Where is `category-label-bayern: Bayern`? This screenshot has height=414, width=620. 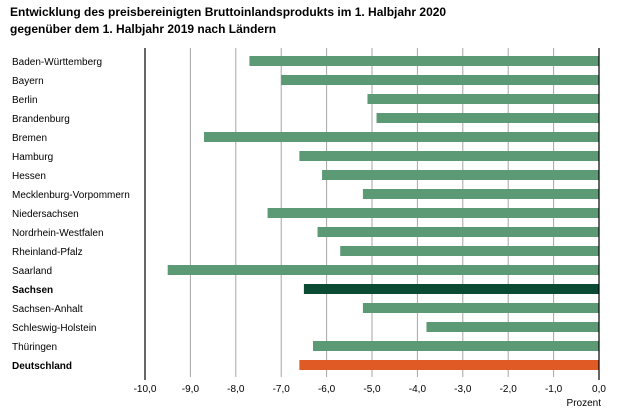 category-label-bayern: Bayern is located at coordinates (28, 81).